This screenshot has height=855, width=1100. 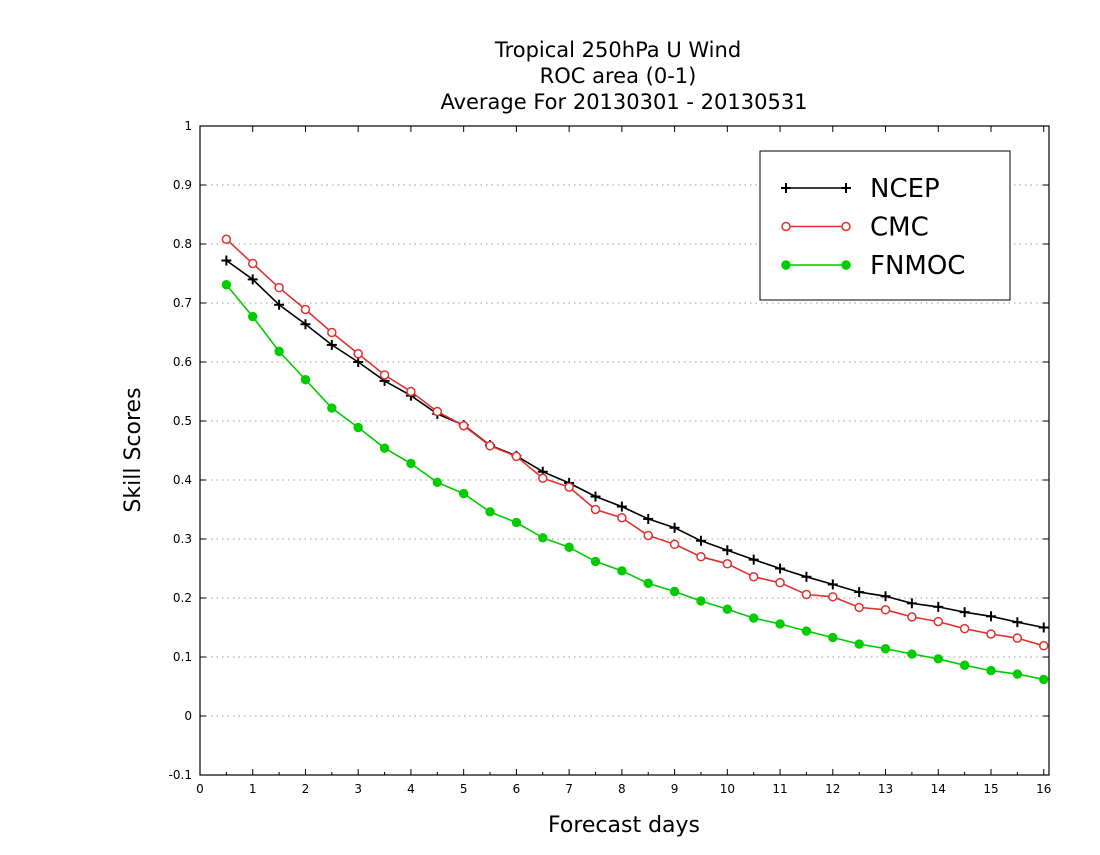 What do you see at coordinates (306, 789) in the screenshot?
I see `x-tick-label-2: 2` at bounding box center [306, 789].